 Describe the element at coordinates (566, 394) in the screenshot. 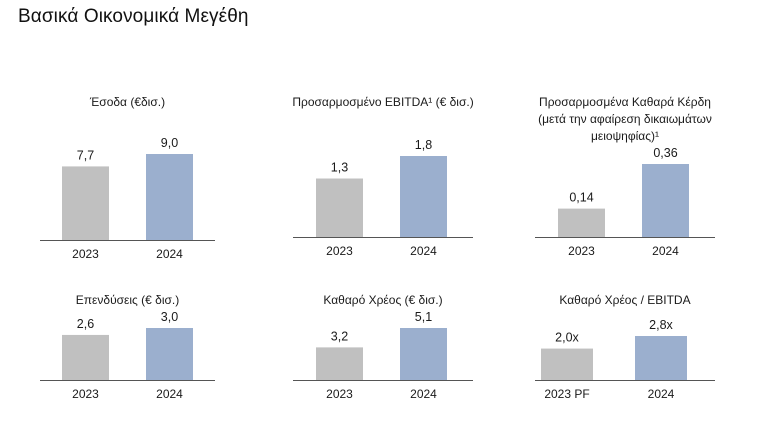

I see `x-tick-label: 2023 PF` at that location.